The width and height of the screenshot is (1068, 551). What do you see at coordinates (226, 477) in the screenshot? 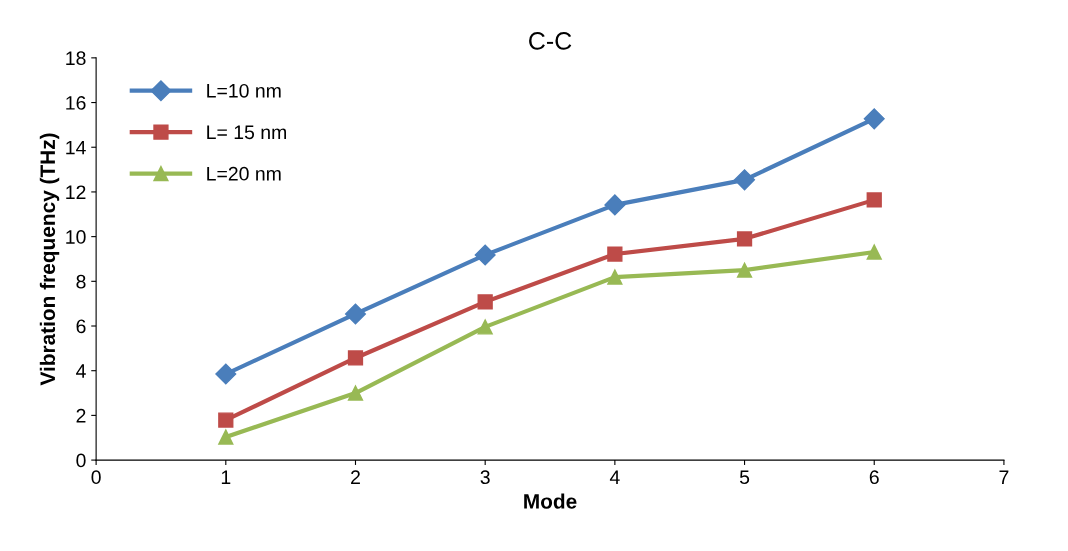
I see `x-tick-label: 1` at bounding box center [226, 477].